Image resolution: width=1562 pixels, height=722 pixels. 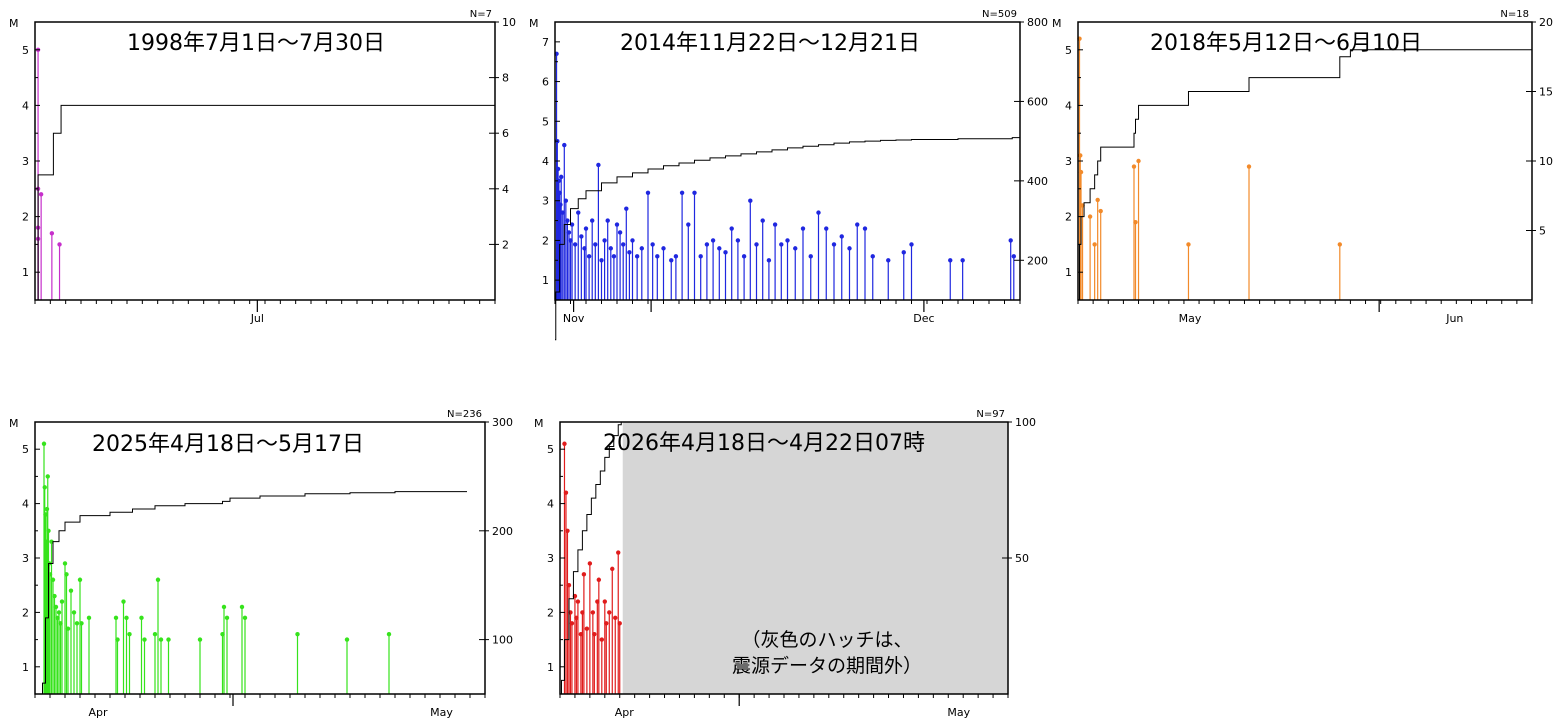 What do you see at coordinates (257, 318) in the screenshot?
I see `x-tick-label: Jul` at bounding box center [257, 318].